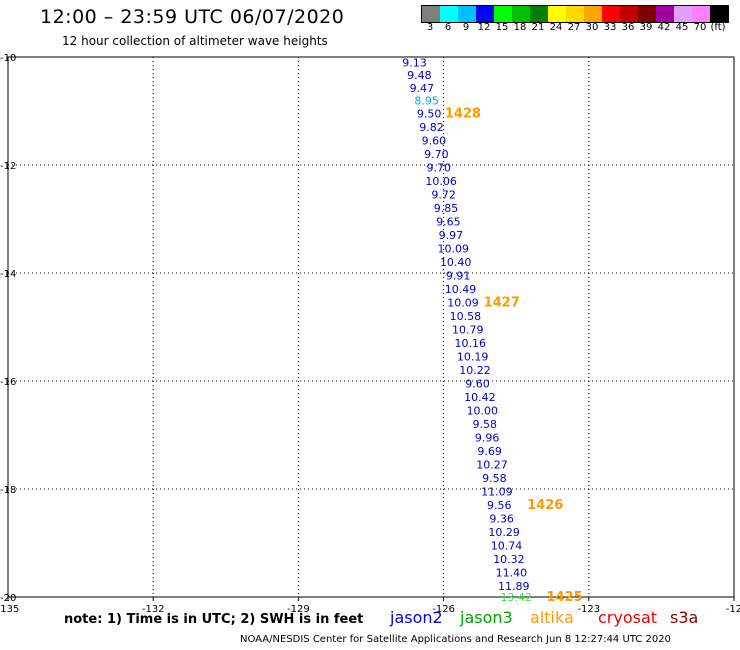  I want to click on data-point-label: 11.40, so click(512, 573).